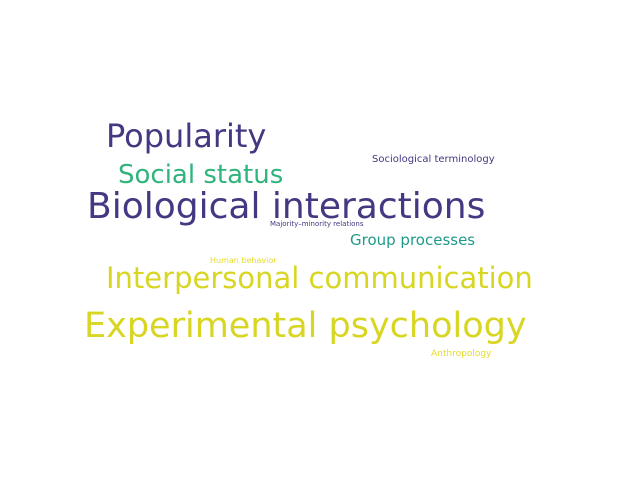 This screenshot has width=640, height=480. Describe the element at coordinates (433, 159) in the screenshot. I see `word-sociological-terminology: Sociological terminology` at that location.